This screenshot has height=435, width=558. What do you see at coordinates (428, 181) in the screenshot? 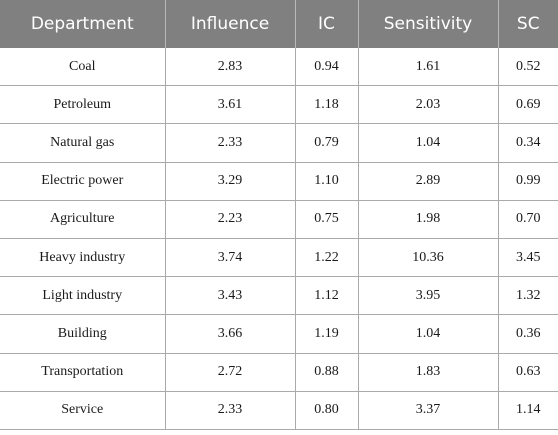
I see `cell-sensitivity: 2.89` at bounding box center [428, 181].